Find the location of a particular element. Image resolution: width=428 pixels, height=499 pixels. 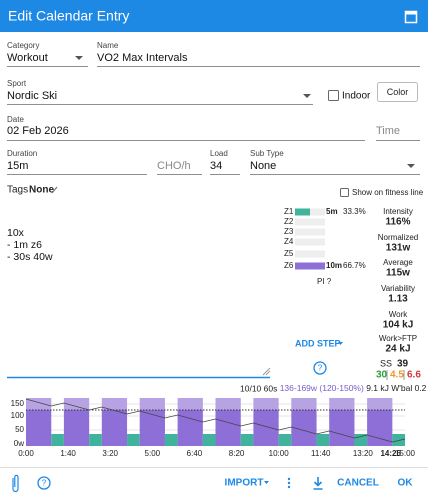

stat-label: Variability is located at coordinates (398, 288).